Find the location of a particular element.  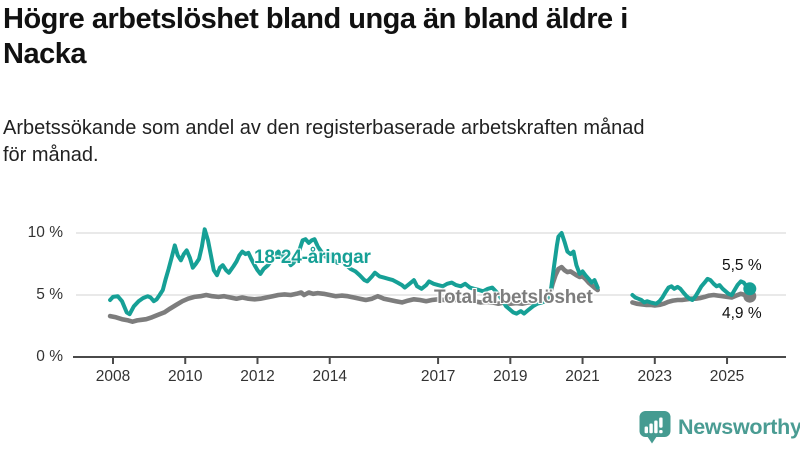

x-axis-label: 2023 is located at coordinates (655, 376).